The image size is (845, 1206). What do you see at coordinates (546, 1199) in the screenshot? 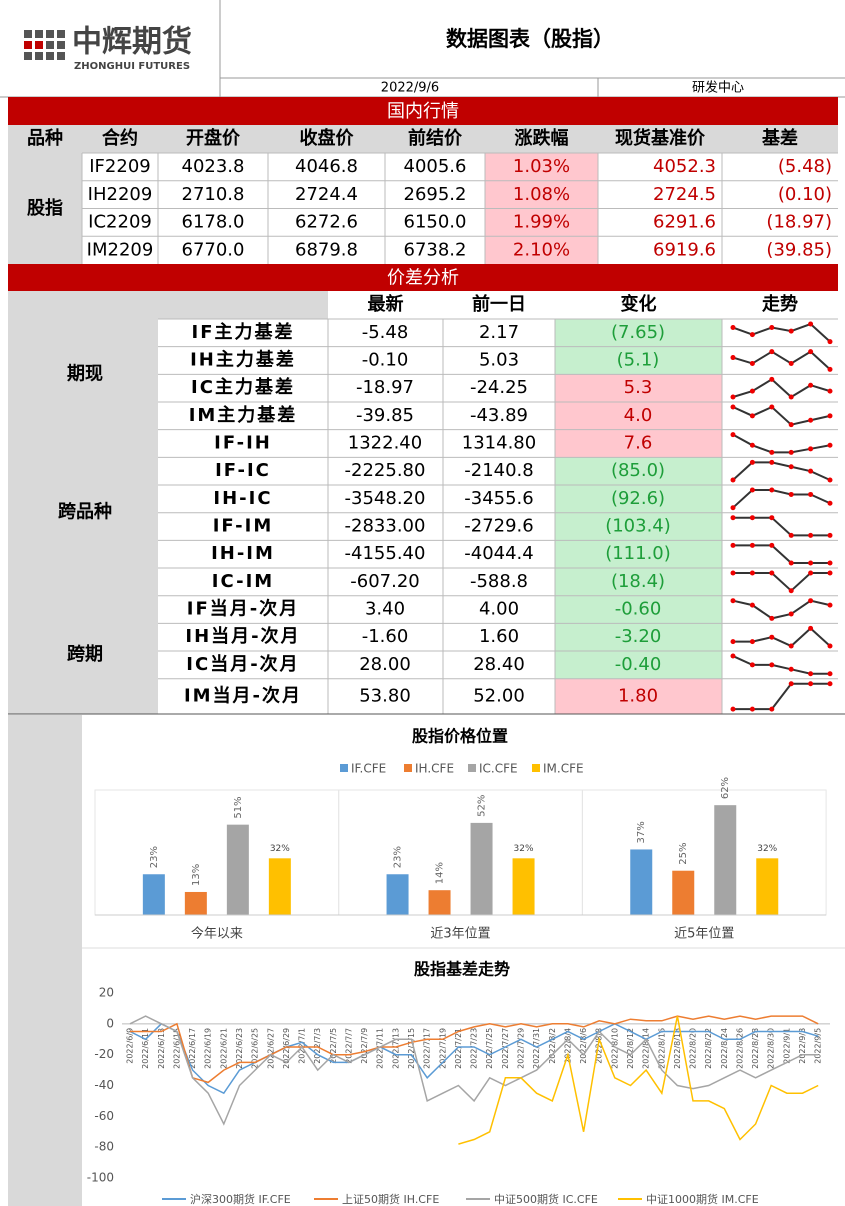
I see `legend-label: 中证500期货 IC.CFE` at bounding box center [546, 1199].